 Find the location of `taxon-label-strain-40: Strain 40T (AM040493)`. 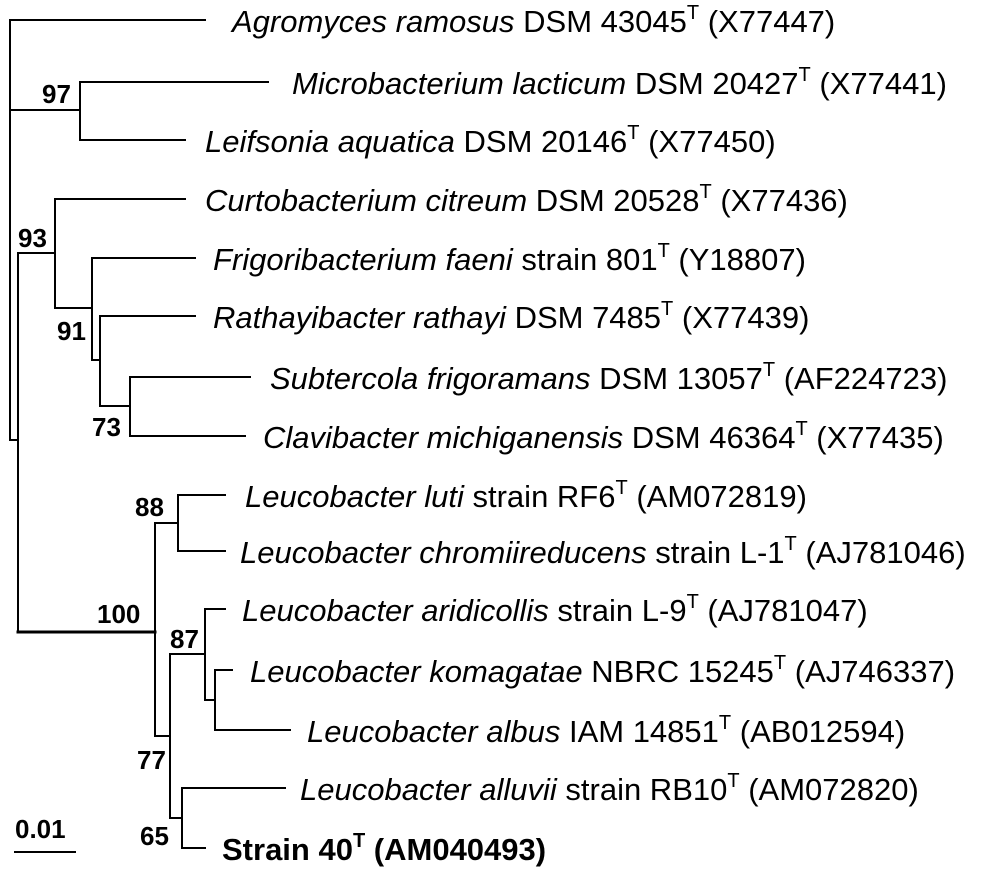

taxon-label-strain-40: Strain 40T (AM040493) is located at coordinates (384, 843).